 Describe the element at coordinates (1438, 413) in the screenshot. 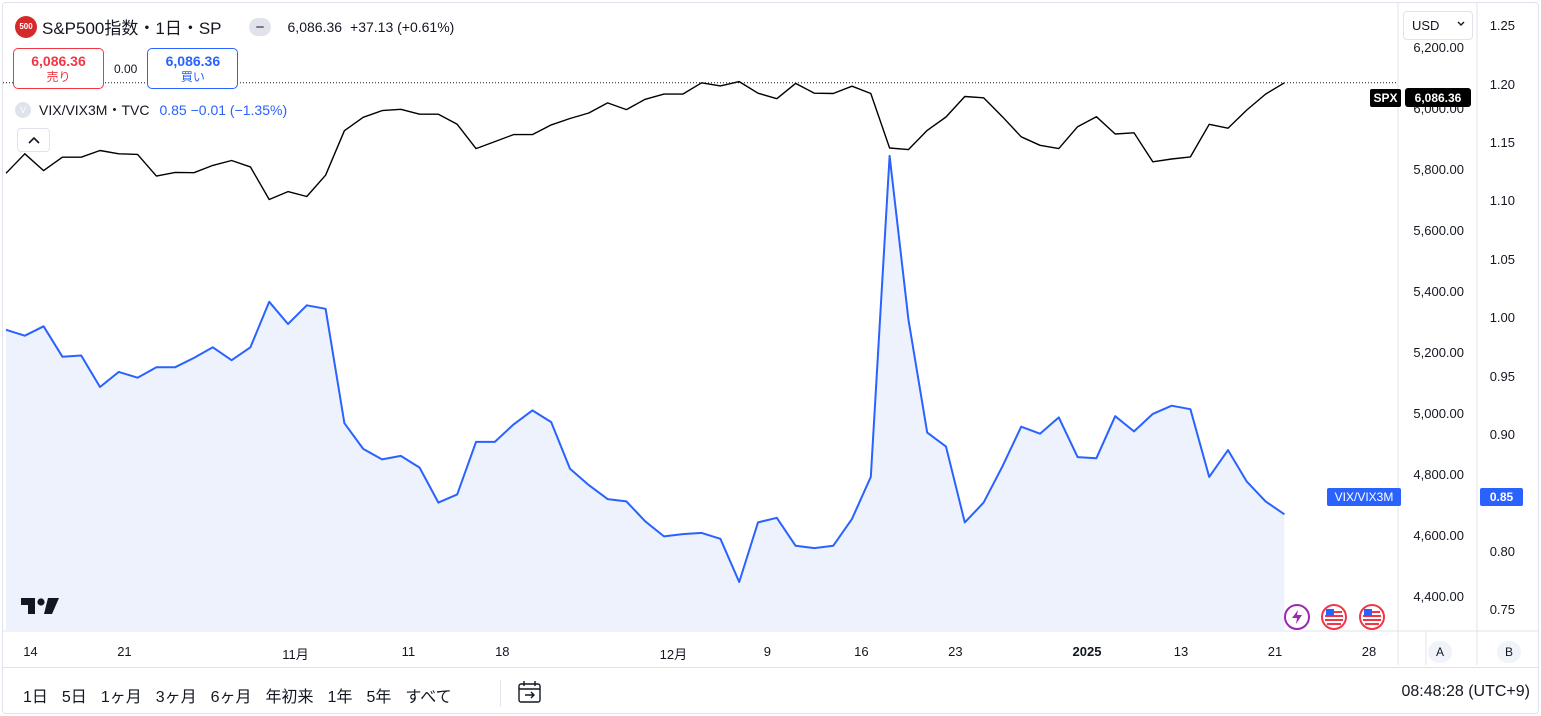

I see `left-axis-tick: 5,000.00` at that location.